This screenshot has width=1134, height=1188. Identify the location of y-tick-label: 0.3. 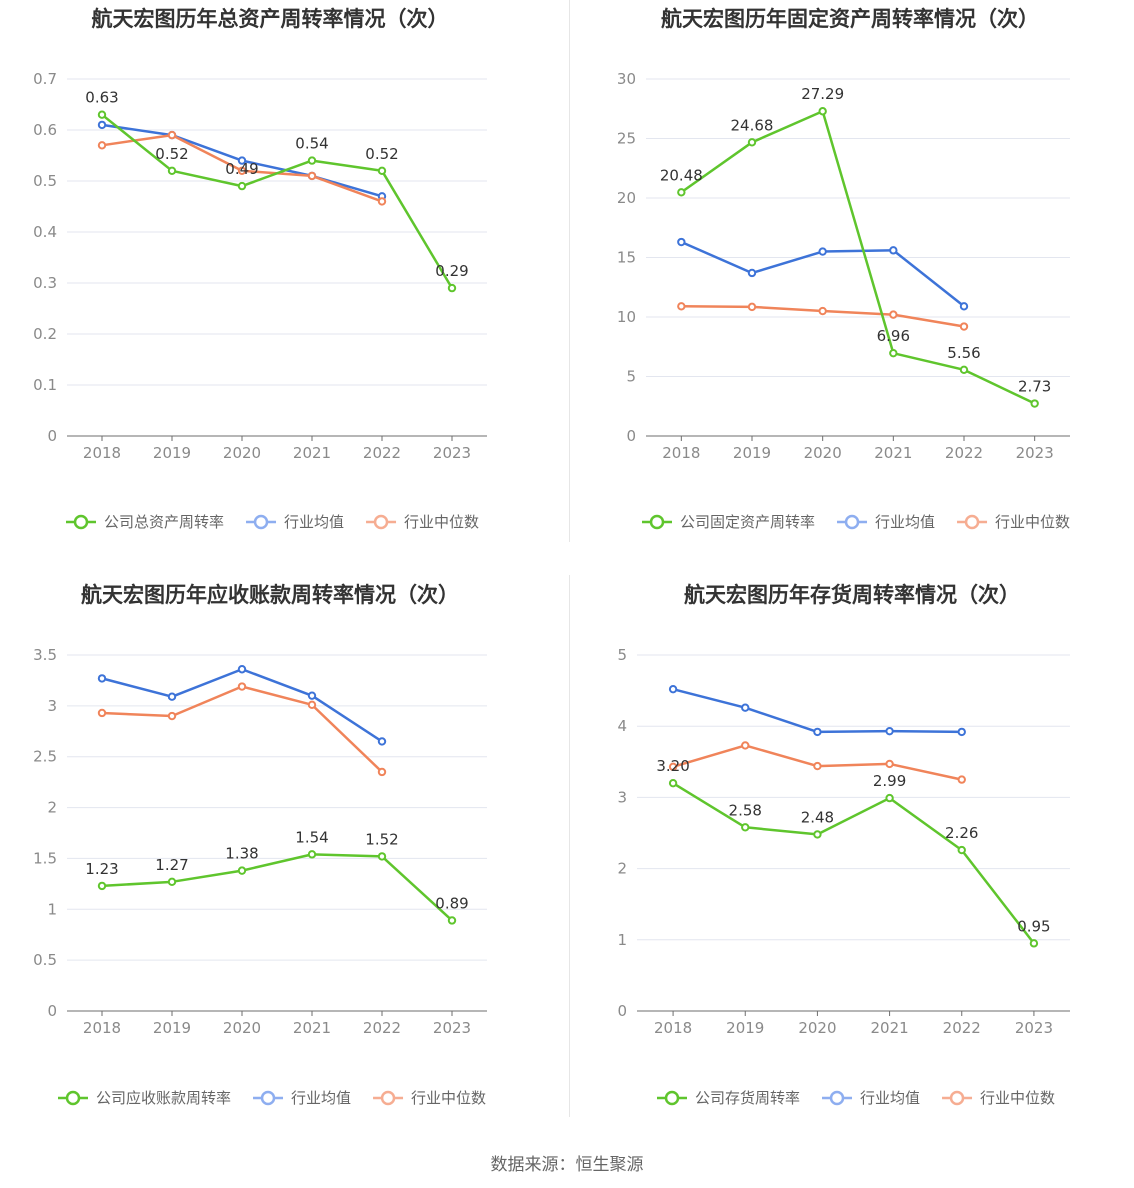
(45, 283).